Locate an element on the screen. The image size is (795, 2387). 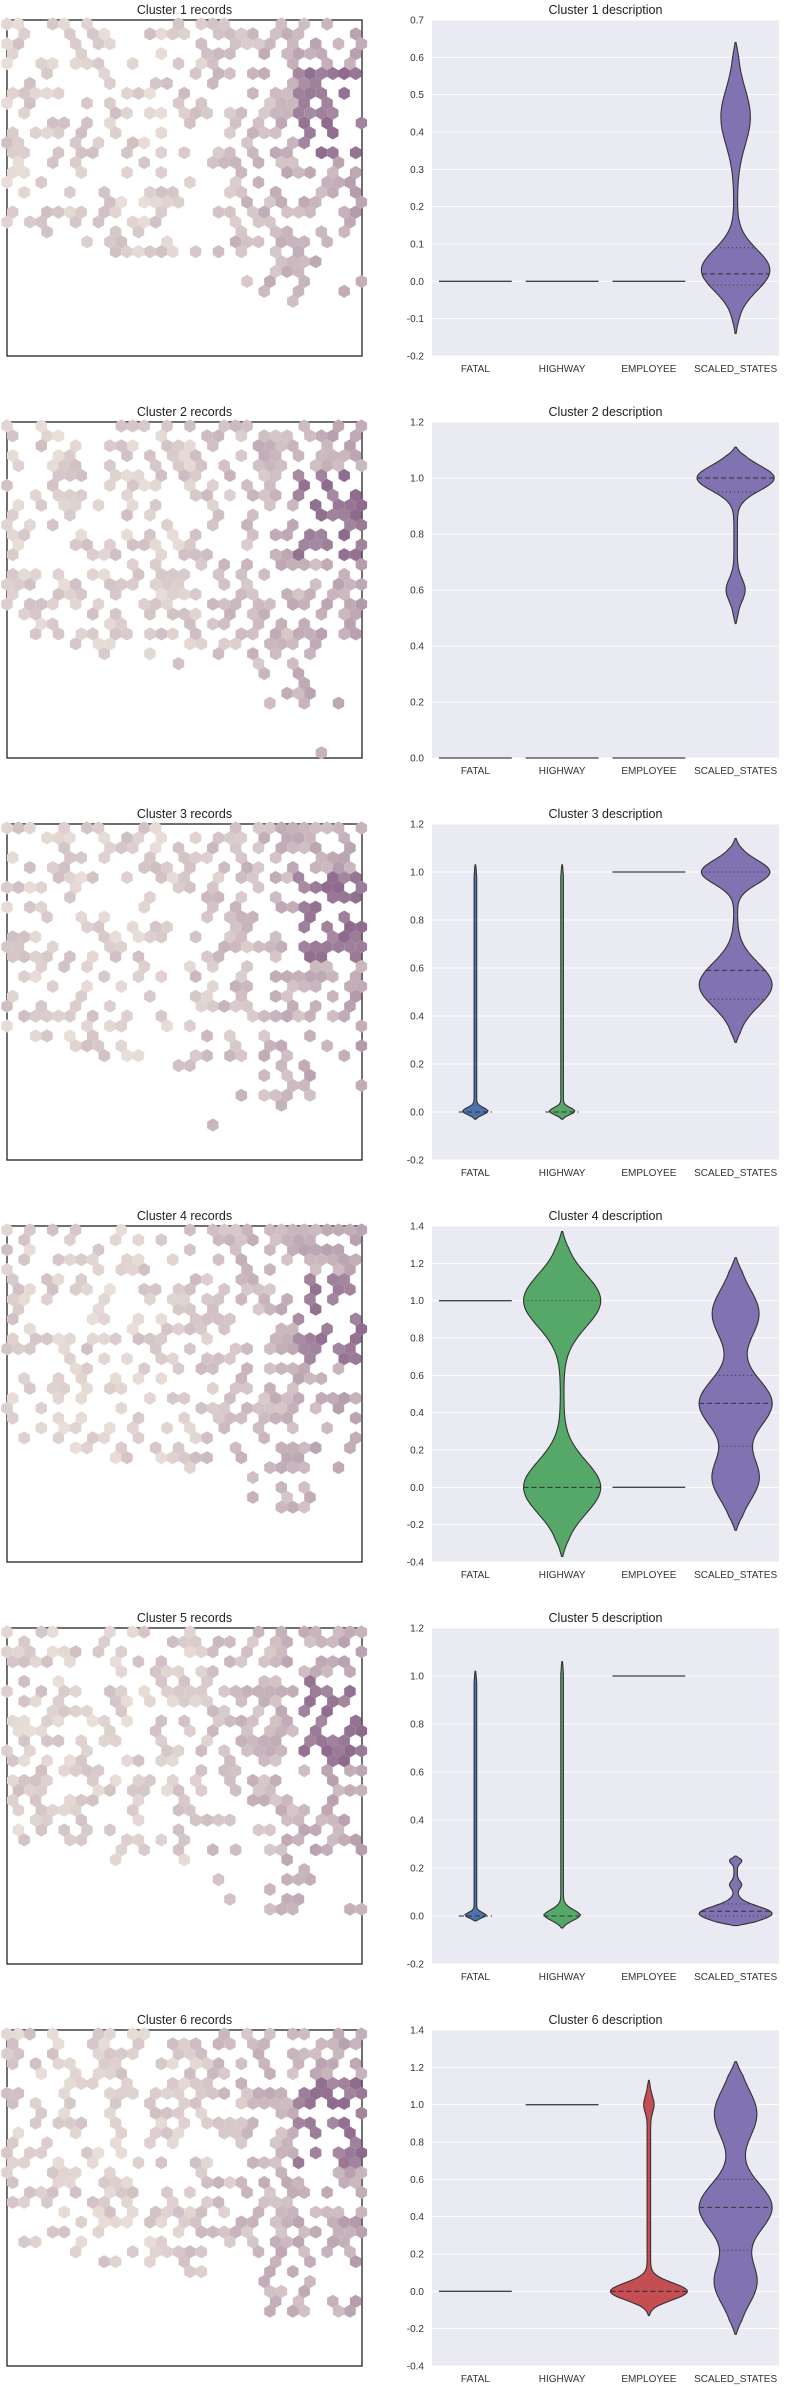
x-tick-label: HIGHWAY is located at coordinates (562, 1173).